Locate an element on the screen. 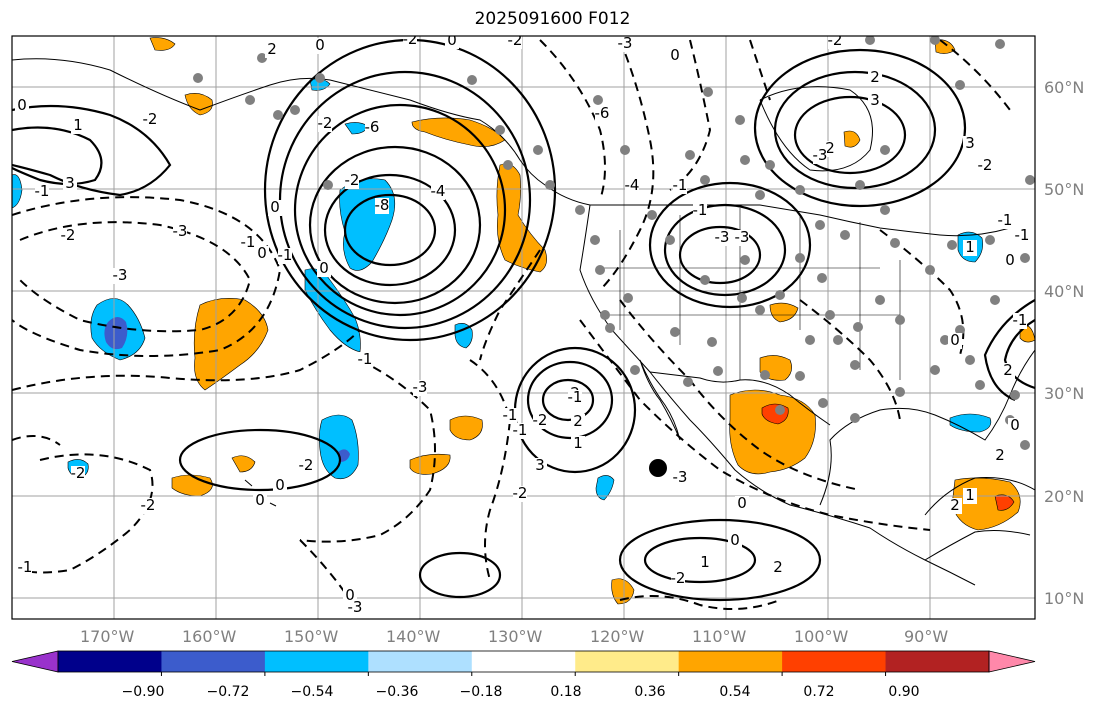  lon-label-150w: 150°W is located at coordinates (311, 636).